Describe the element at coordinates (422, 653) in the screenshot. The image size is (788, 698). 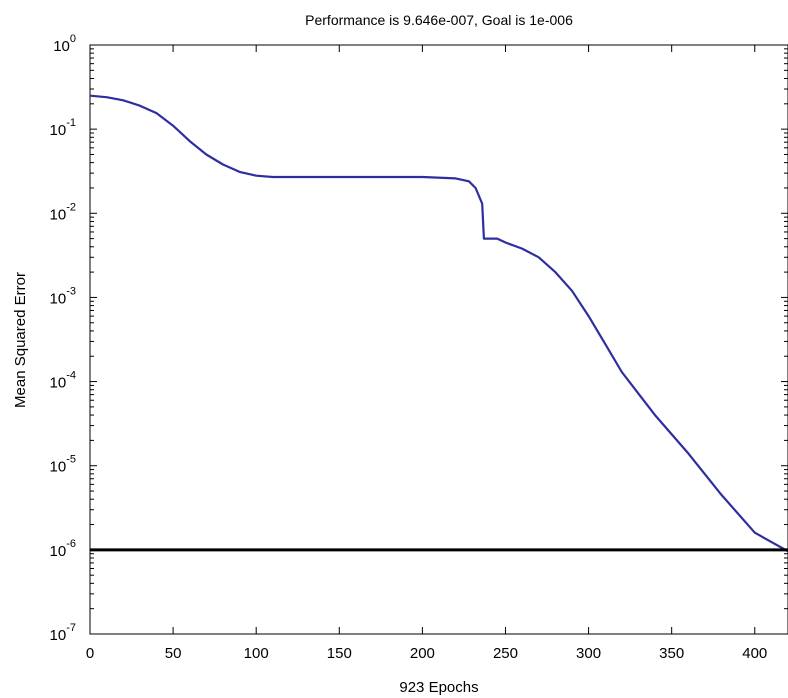
I see `x-tick-label: 200` at that location.